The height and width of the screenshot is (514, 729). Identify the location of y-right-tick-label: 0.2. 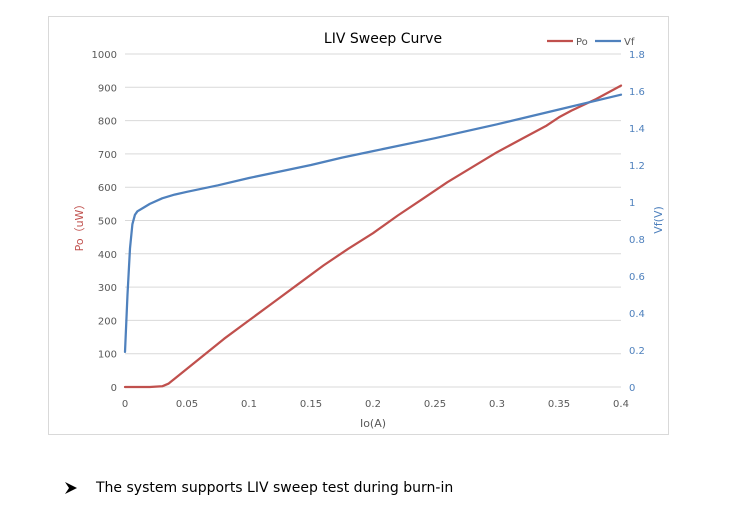
(637, 351).